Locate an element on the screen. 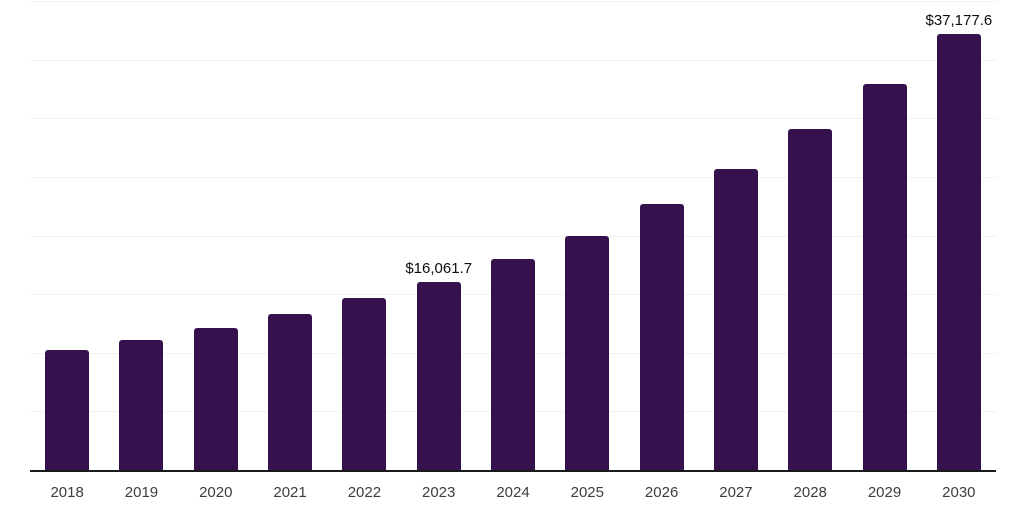 This screenshot has width=1024, height=512. x-tick-2022: 2022 is located at coordinates (364, 492).